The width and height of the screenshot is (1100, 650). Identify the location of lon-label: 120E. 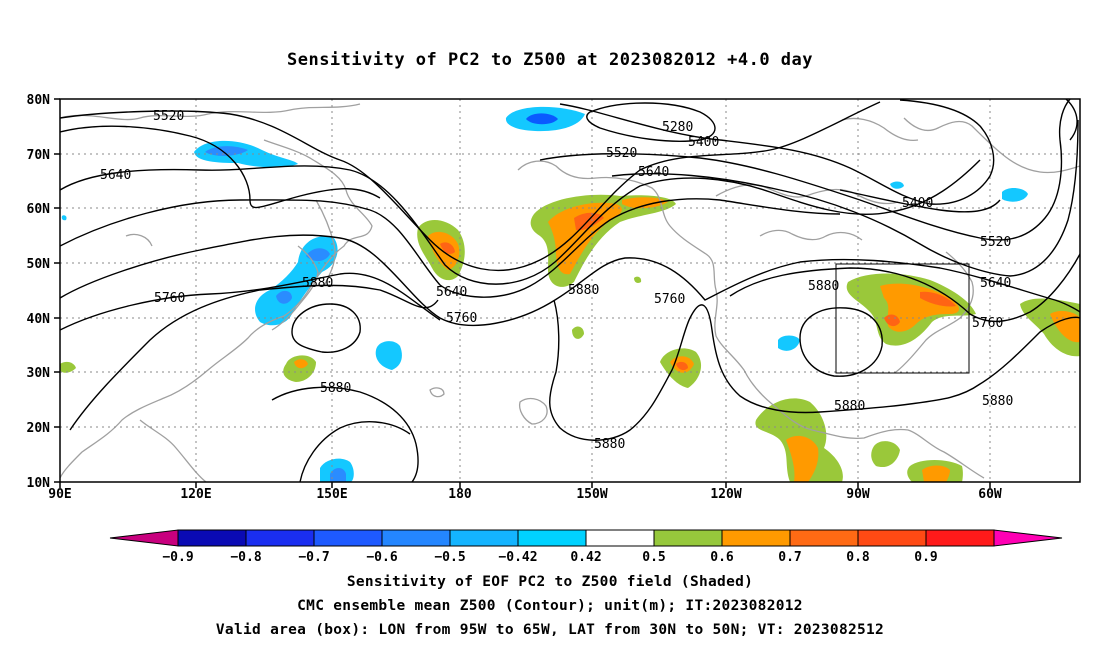
(195, 494).